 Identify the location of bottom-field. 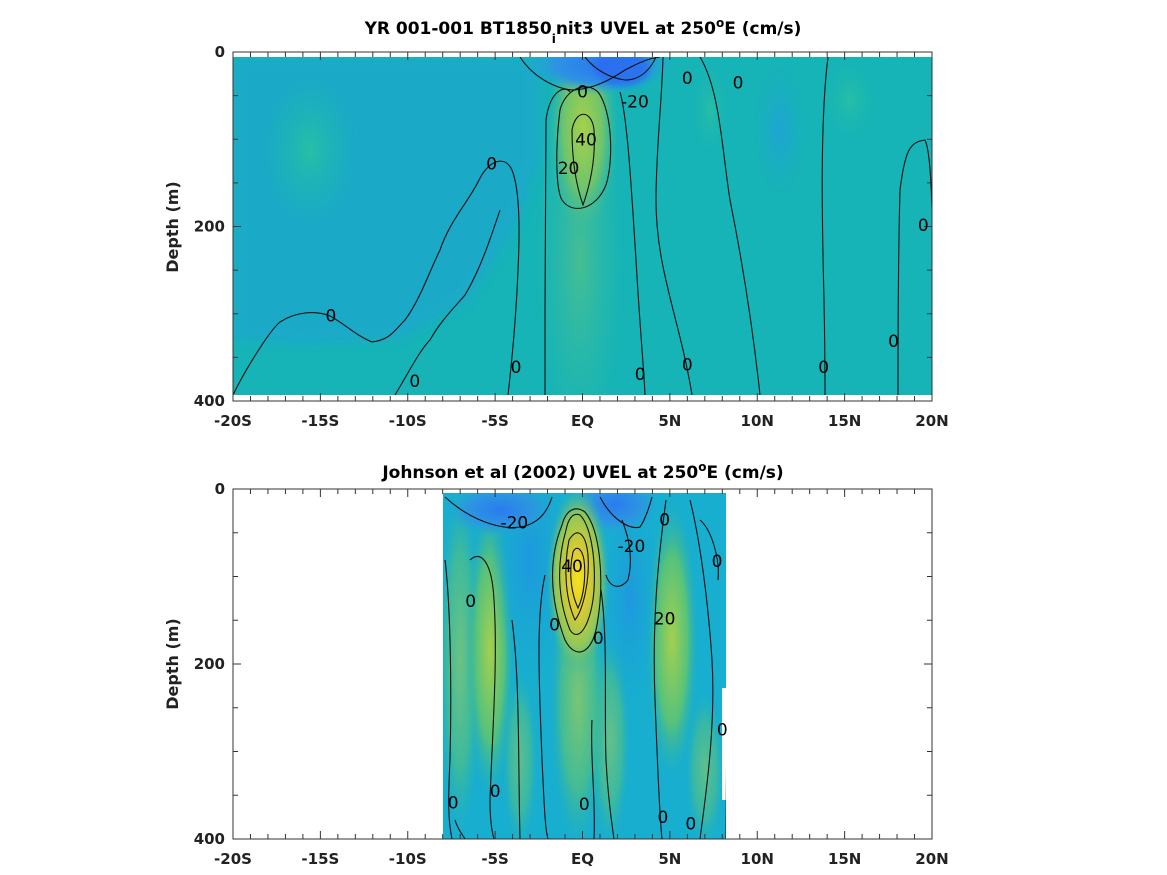
(584, 666).